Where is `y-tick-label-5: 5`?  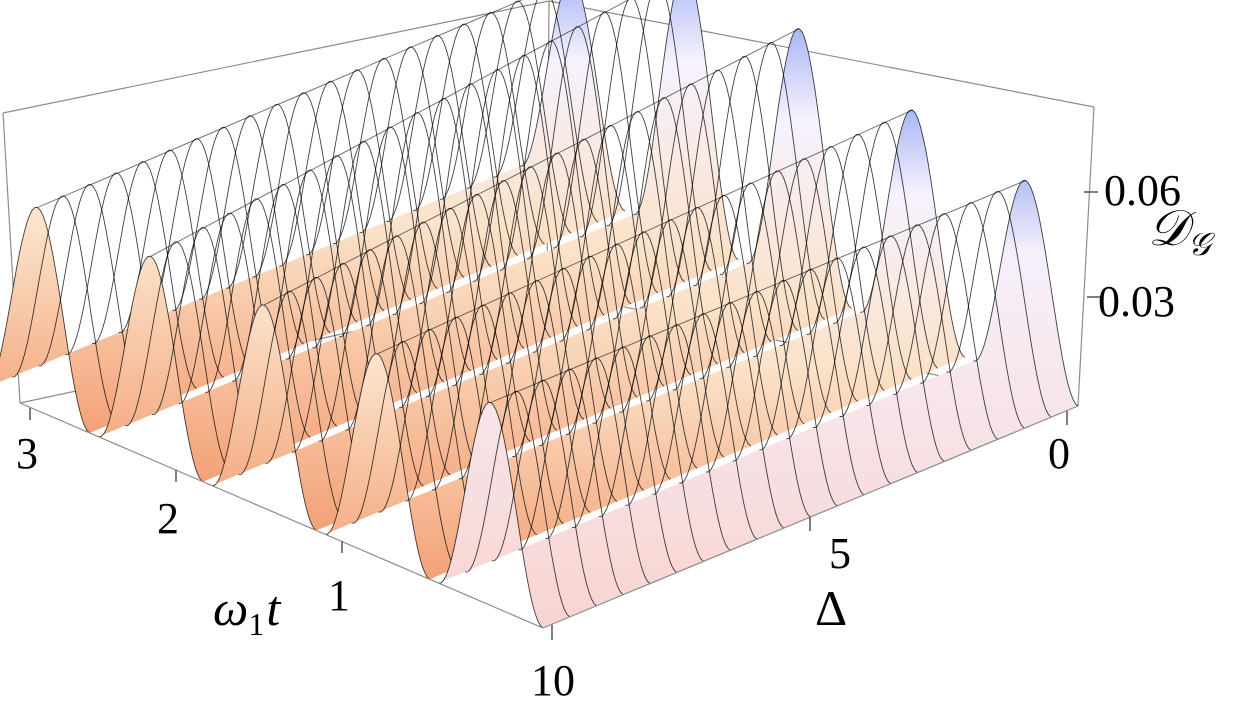
y-tick-label-5: 5 is located at coordinates (840, 553).